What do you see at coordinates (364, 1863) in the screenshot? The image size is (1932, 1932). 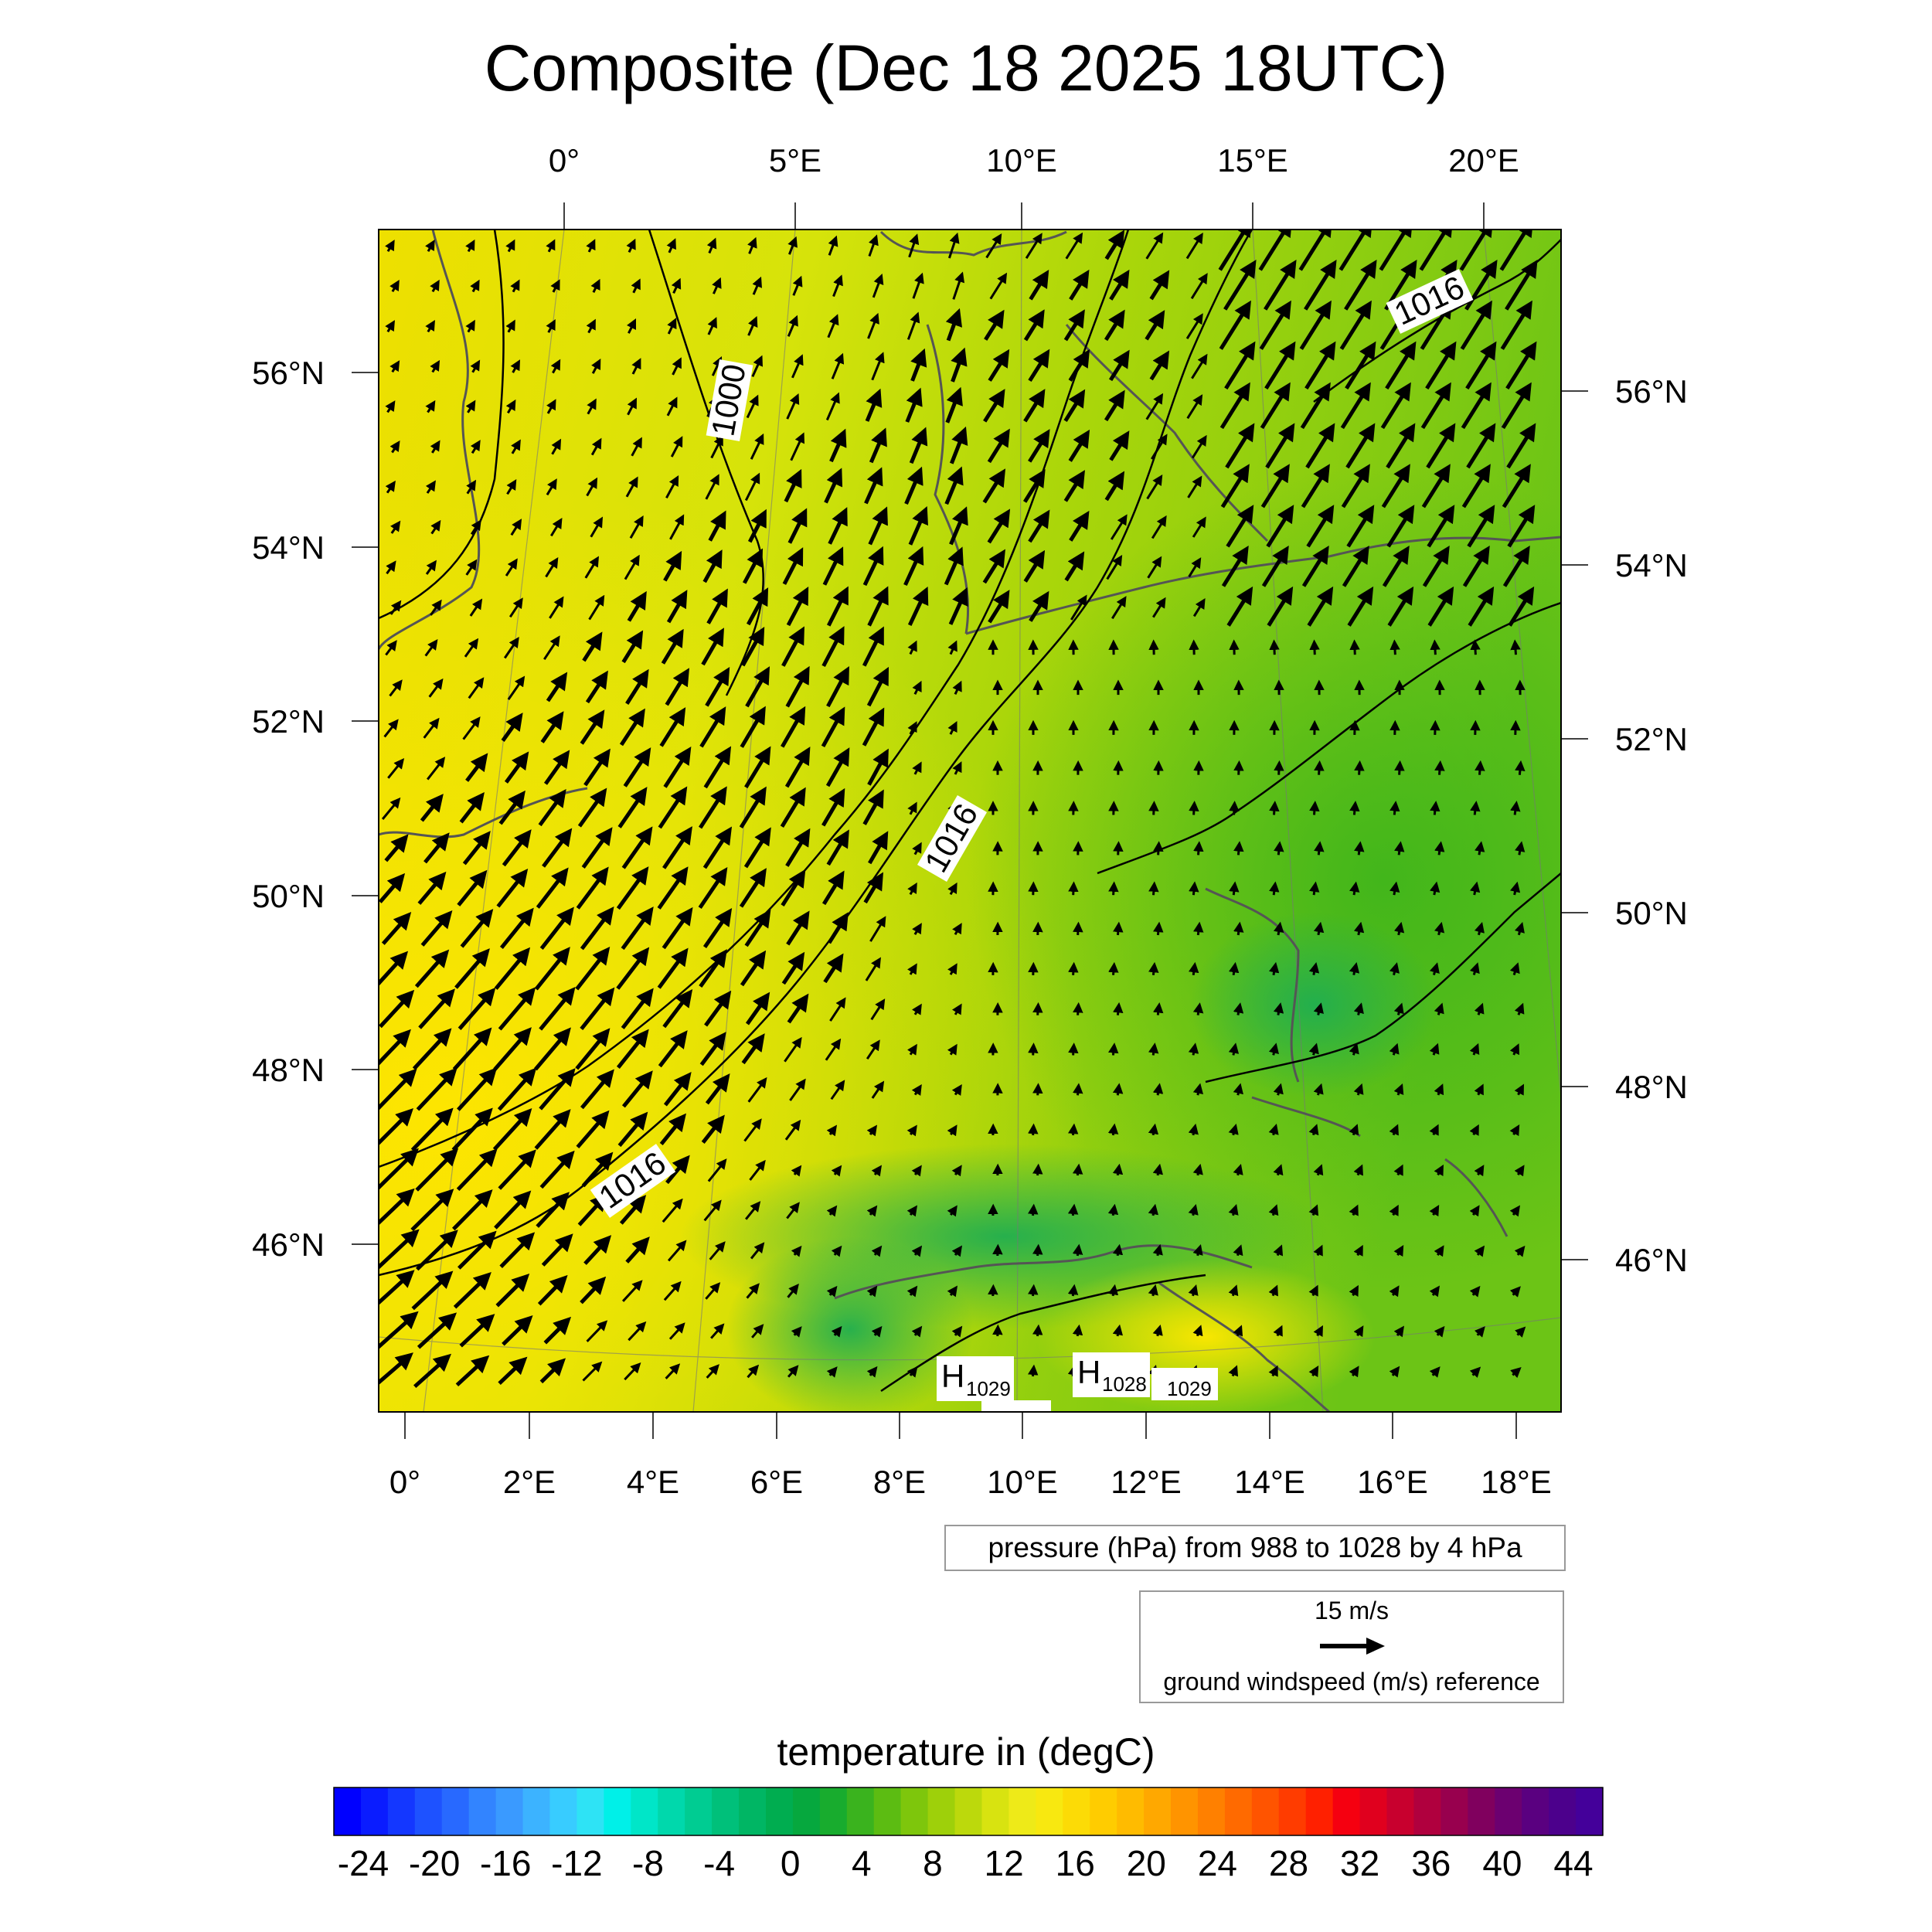 I see `colorbar-tick-label: -24` at bounding box center [364, 1863].